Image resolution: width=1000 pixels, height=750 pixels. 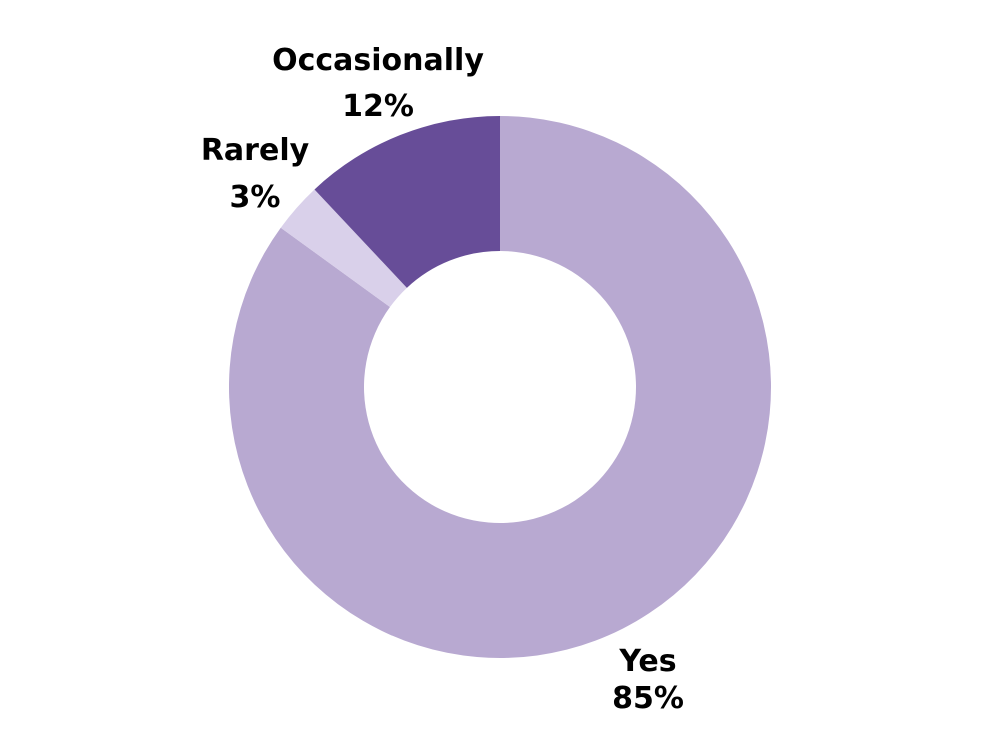 What do you see at coordinates (255, 150) in the screenshot?
I see `slice-label-rarely-name: Rarely` at bounding box center [255, 150].